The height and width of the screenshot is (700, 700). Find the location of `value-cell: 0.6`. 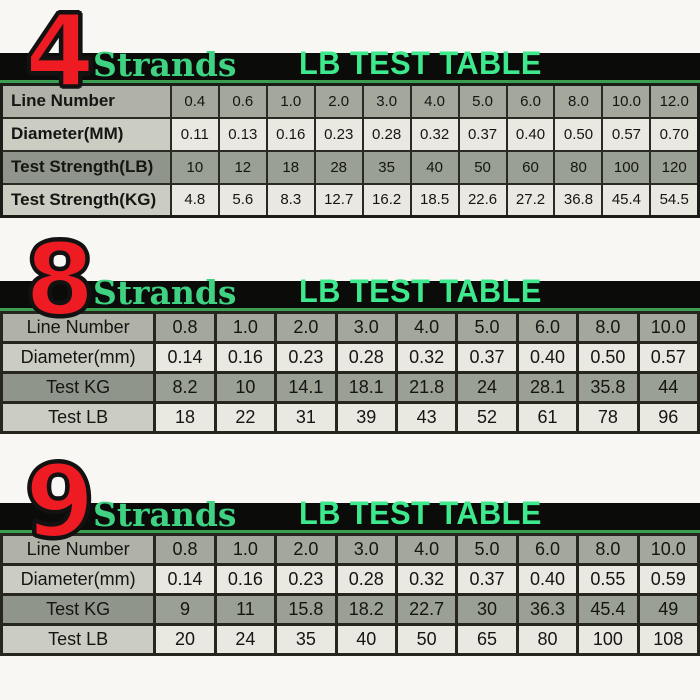

value-cell: 0.6 is located at coordinates (242, 101).